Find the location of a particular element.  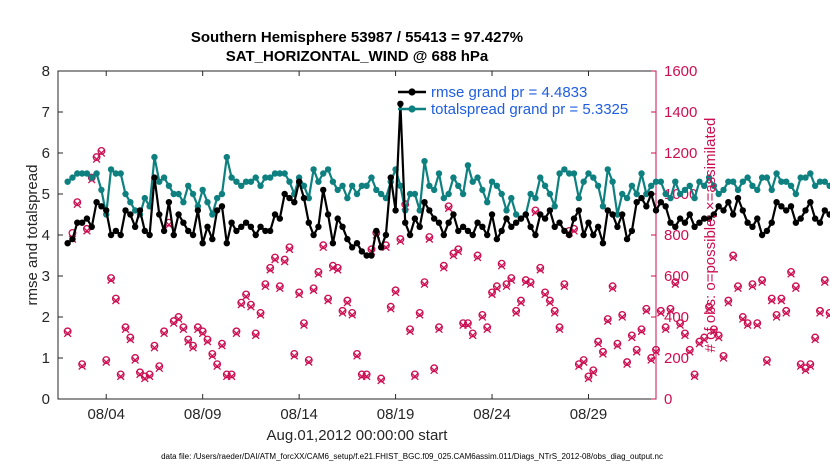

y-tick-label-left: 6 is located at coordinates (46, 153).